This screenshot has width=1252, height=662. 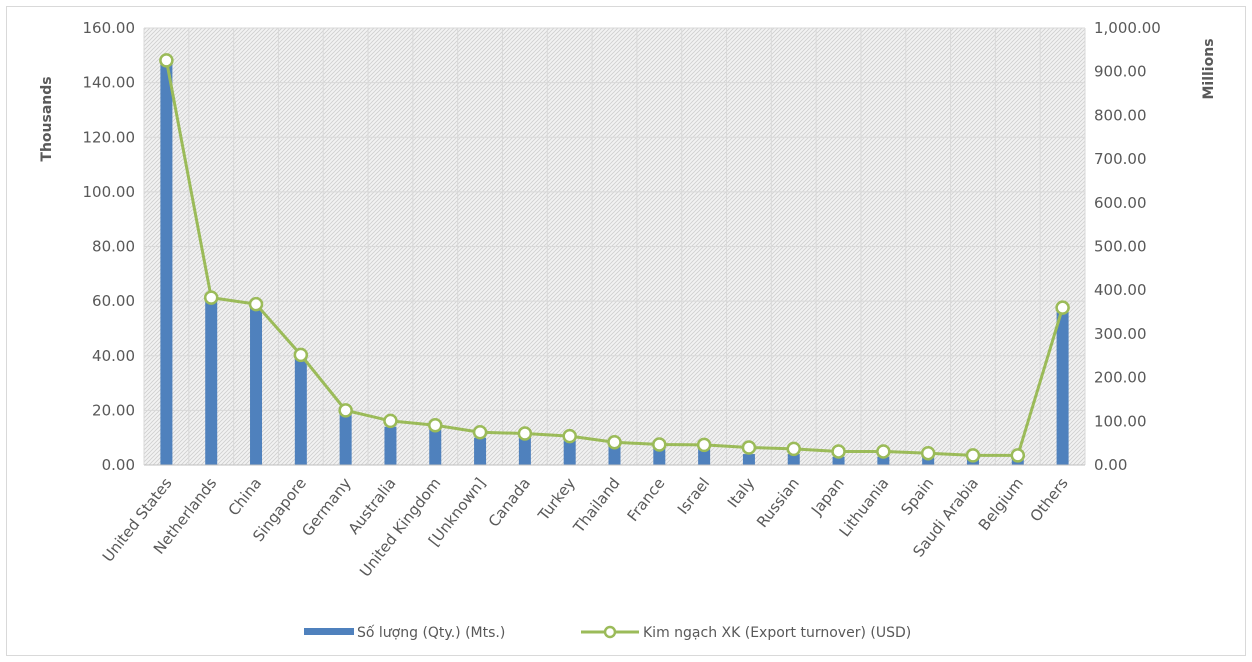 What do you see at coordinates (1120, 203) in the screenshot?
I see `right-tick-label: 600.00` at bounding box center [1120, 203].